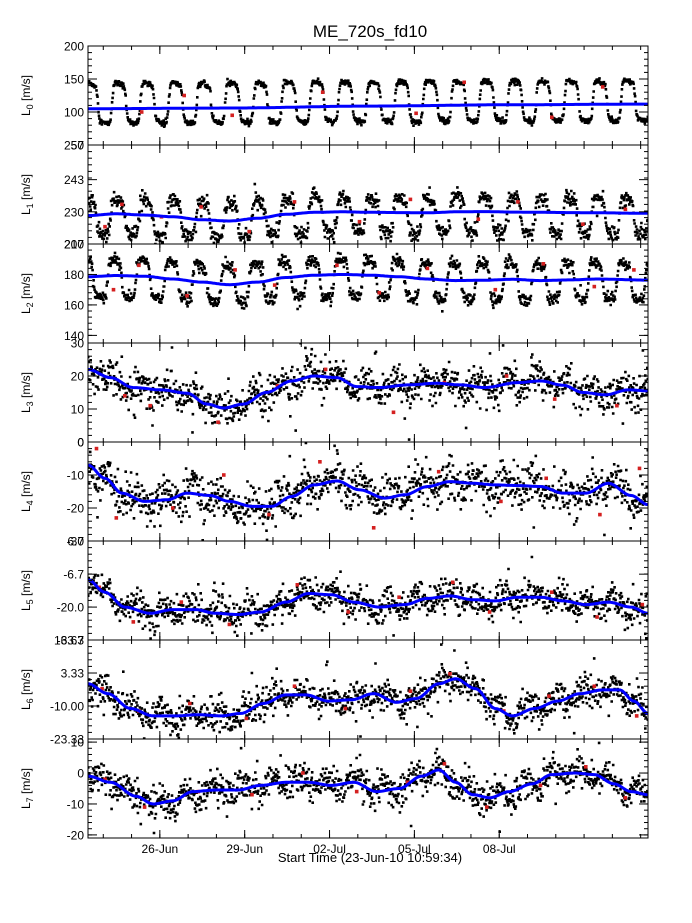 The image size is (692, 923). I want to click on x-axis: 26-Jun 29-Jun 02-Jul 05-Jul 08-Jul, so click(328, 849).